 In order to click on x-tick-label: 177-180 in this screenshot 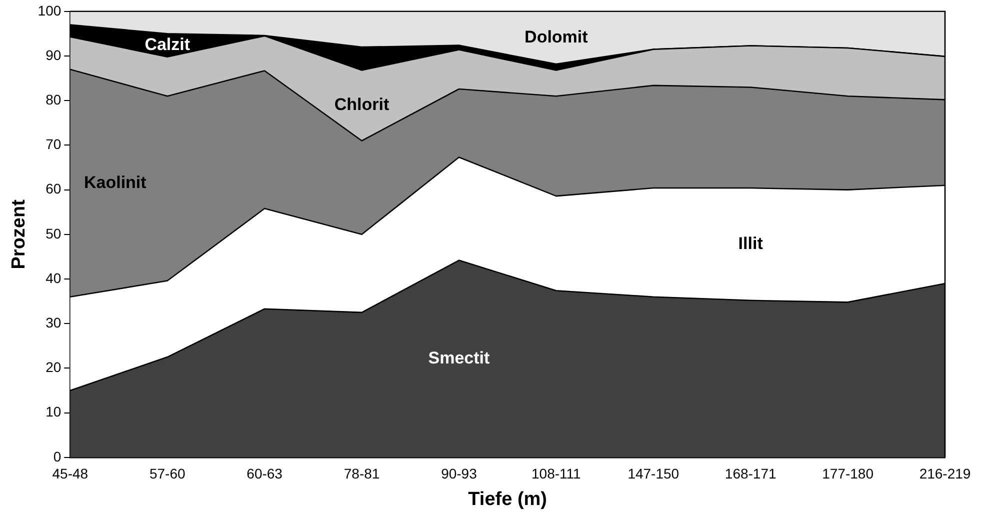, I will do `click(848, 474)`.